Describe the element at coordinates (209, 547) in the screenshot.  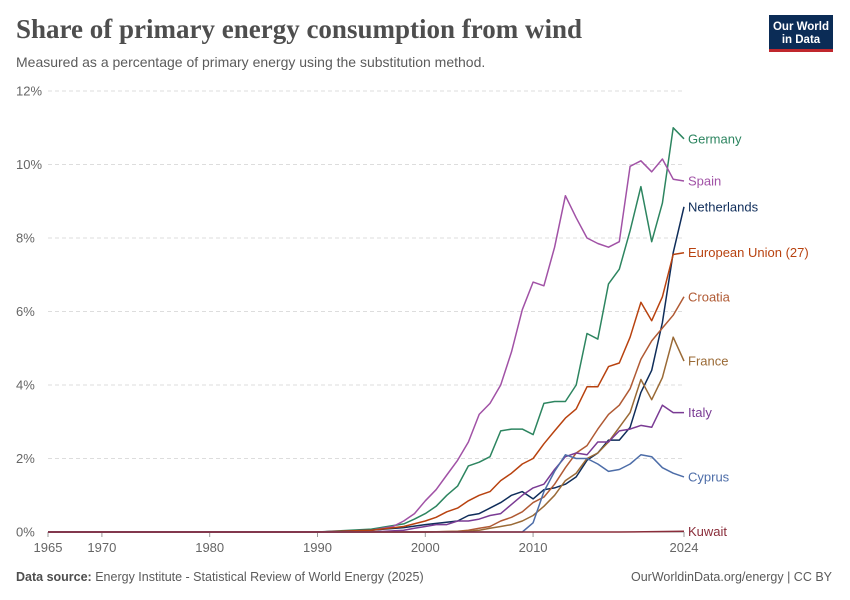
I see `x-tick-label: 1980` at that location.